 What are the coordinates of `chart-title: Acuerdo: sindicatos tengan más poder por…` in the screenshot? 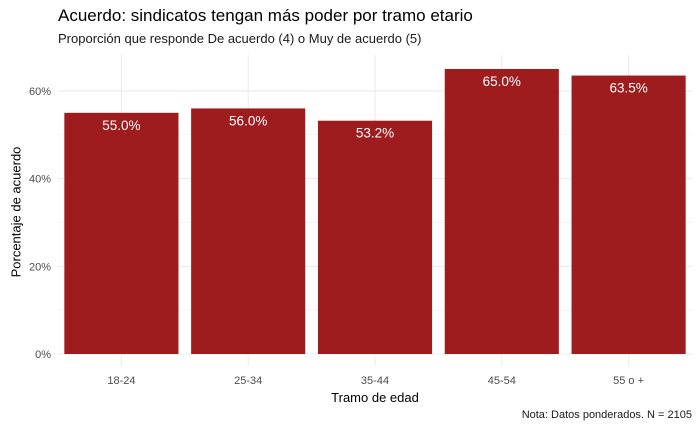 It's located at (265, 15).